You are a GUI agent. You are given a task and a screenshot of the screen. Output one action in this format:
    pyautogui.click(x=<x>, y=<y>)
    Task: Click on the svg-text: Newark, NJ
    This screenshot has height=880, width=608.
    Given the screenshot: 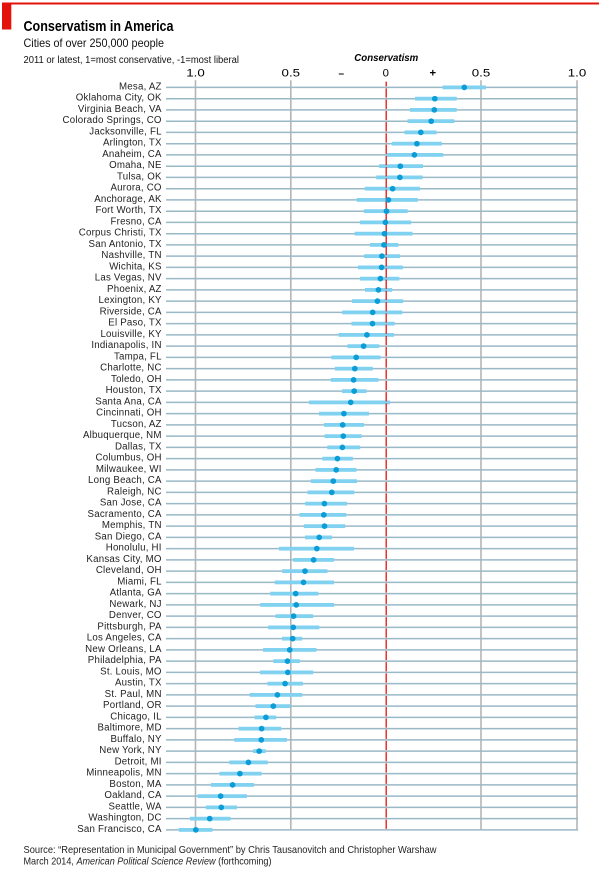 What is the action you would take?
    pyautogui.click(x=135, y=604)
    